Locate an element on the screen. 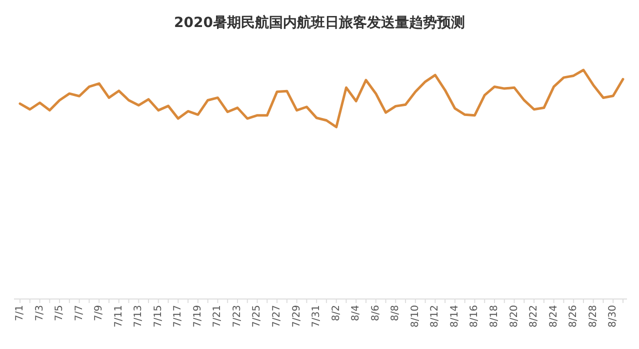 The height and width of the screenshot is (349, 639). x-tick-label: 7/29 is located at coordinates (296, 316).